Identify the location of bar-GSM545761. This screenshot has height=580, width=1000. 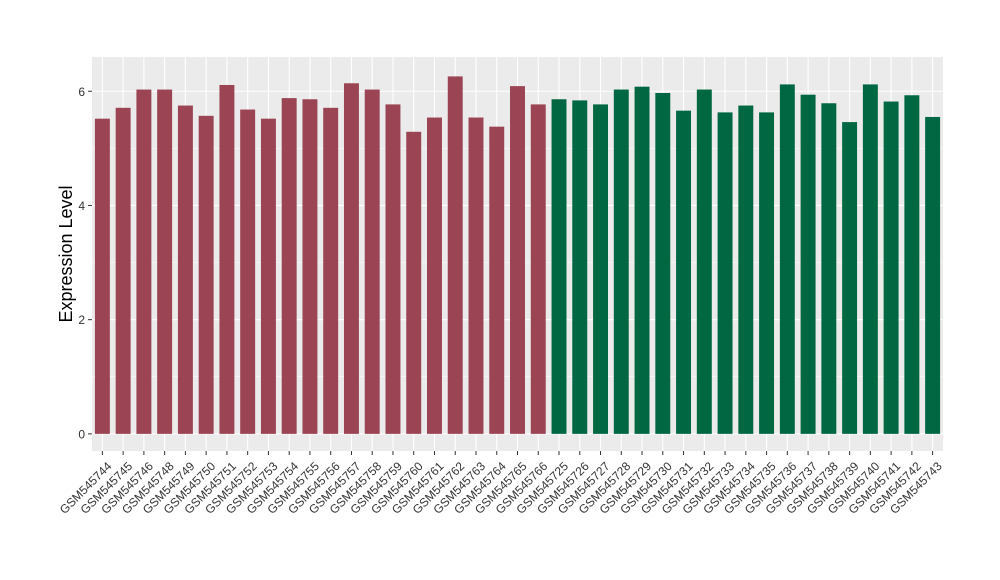
(434, 275).